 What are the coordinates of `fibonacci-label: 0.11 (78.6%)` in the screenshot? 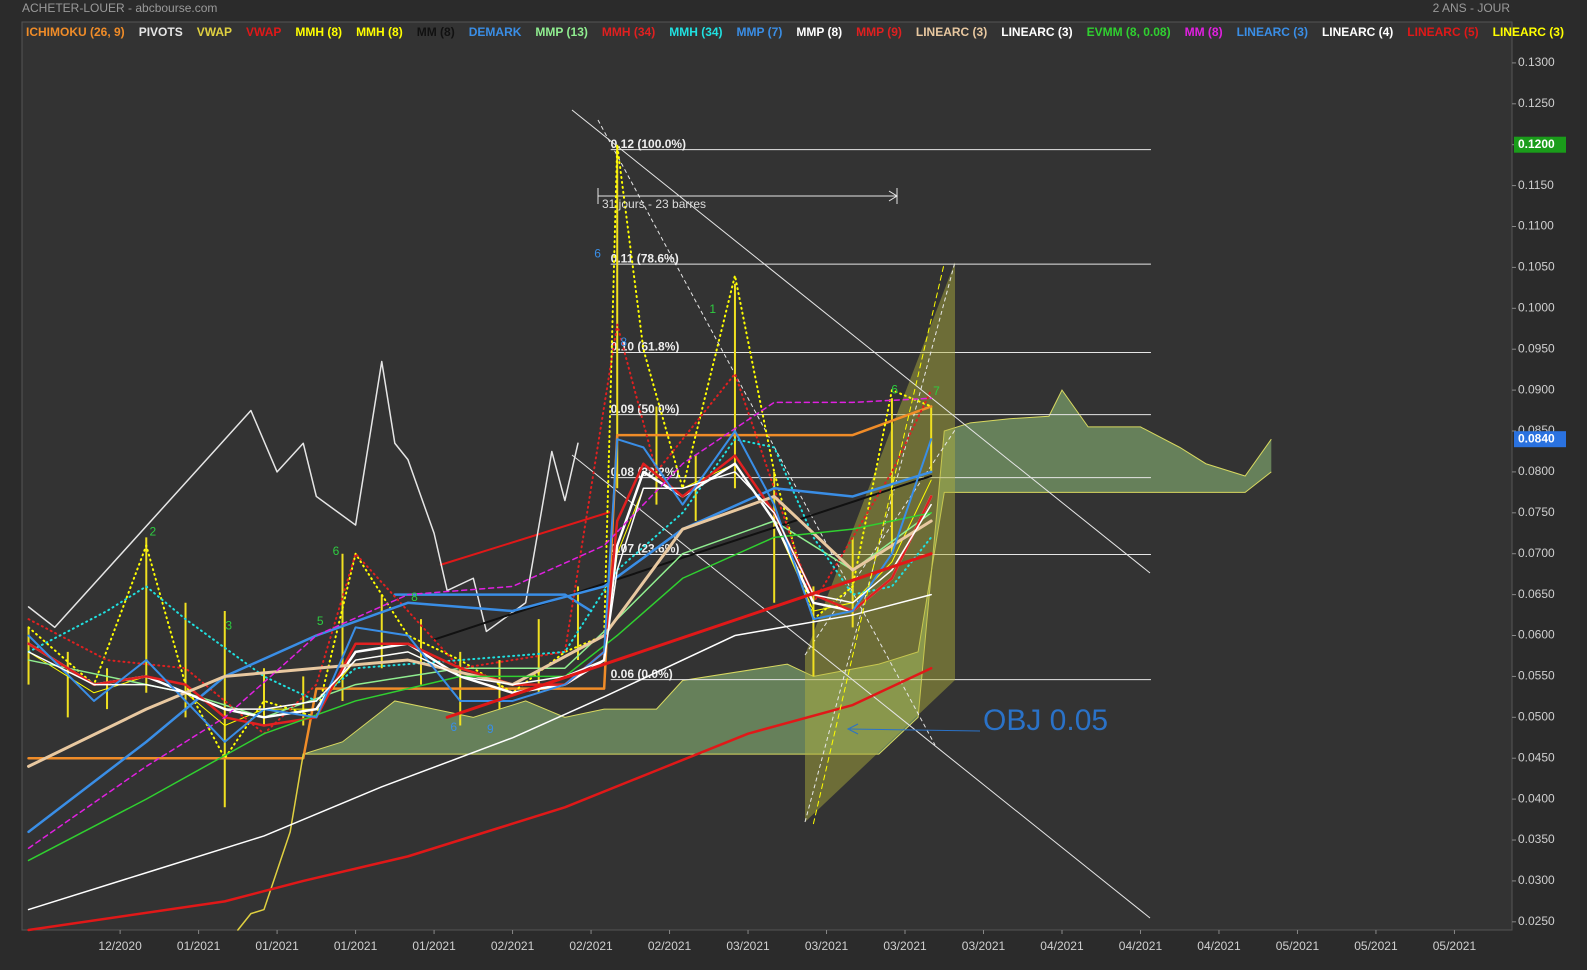 It's located at (645, 258).